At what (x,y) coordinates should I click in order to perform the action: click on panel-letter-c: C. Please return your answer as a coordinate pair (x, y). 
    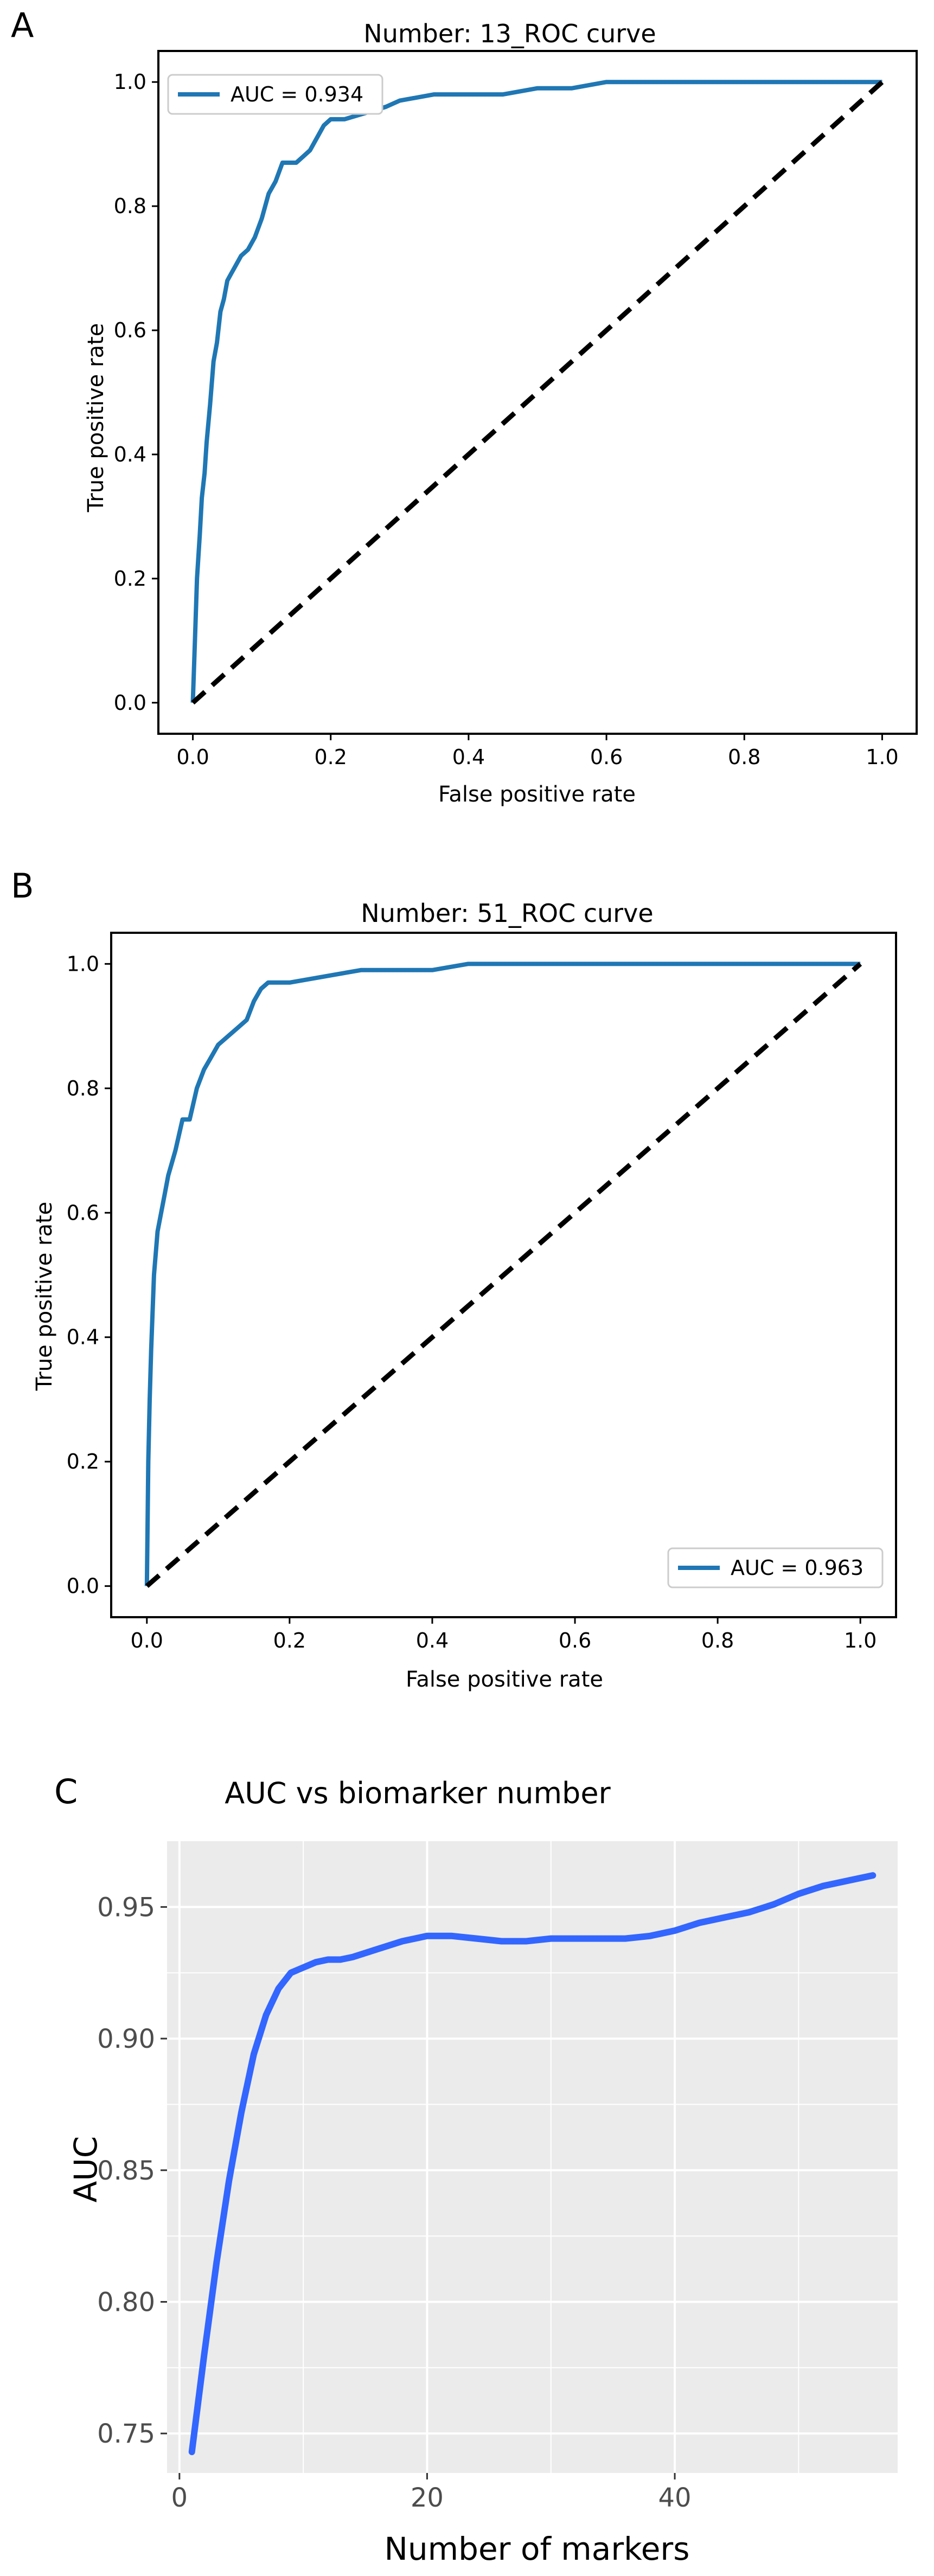
    Looking at the image, I should click on (66, 1791).